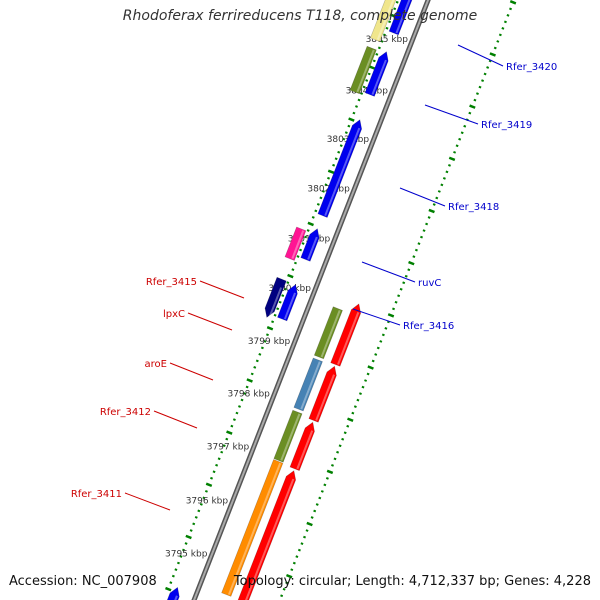 The height and width of the screenshot is (600, 600). I want to click on accession-text: Accession: NC_007908, so click(83, 581).